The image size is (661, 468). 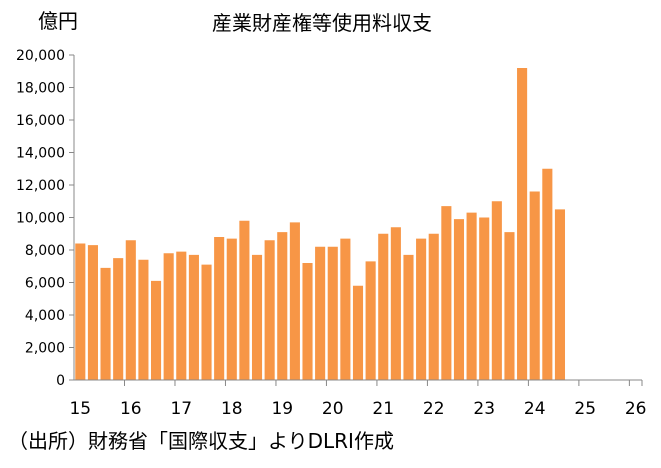 What do you see at coordinates (40, 121) in the screenshot?
I see `y-tick-label: 16,000` at bounding box center [40, 121].